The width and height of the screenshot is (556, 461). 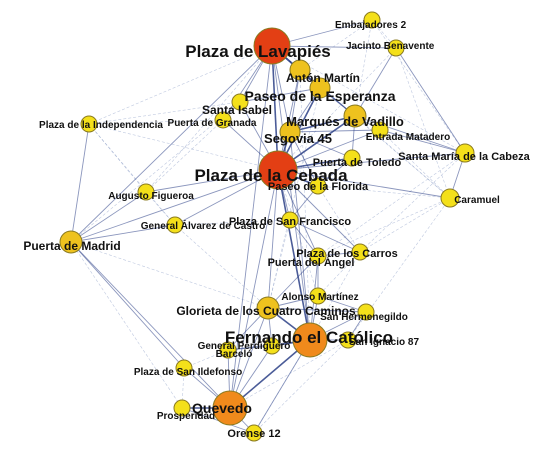 I want to click on node-label-florida: Paseo de la Florida, so click(x=318, y=187).